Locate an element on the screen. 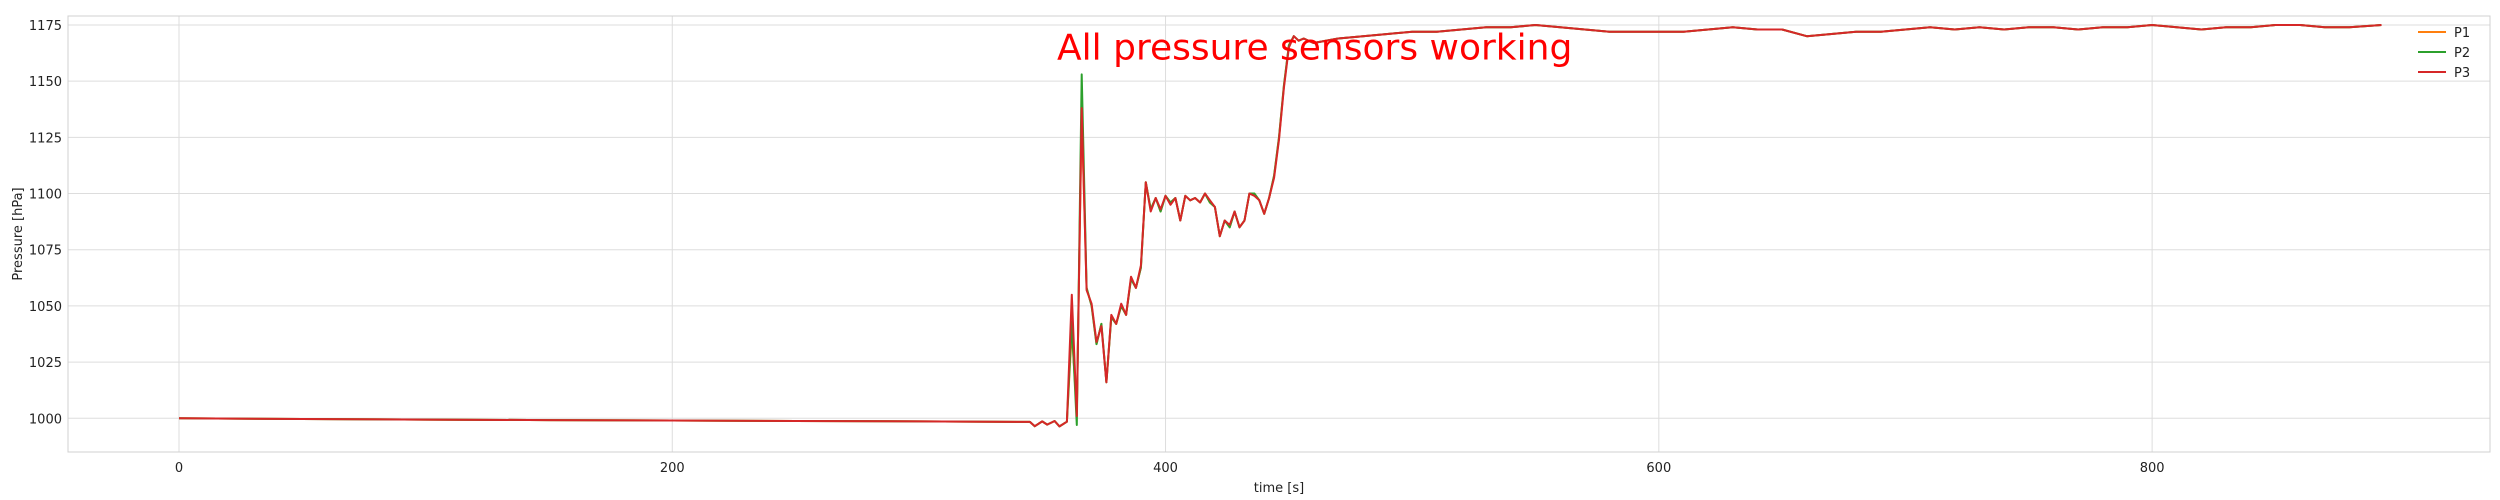  y-axis-label: Pressure [hPa] is located at coordinates (18, 233).